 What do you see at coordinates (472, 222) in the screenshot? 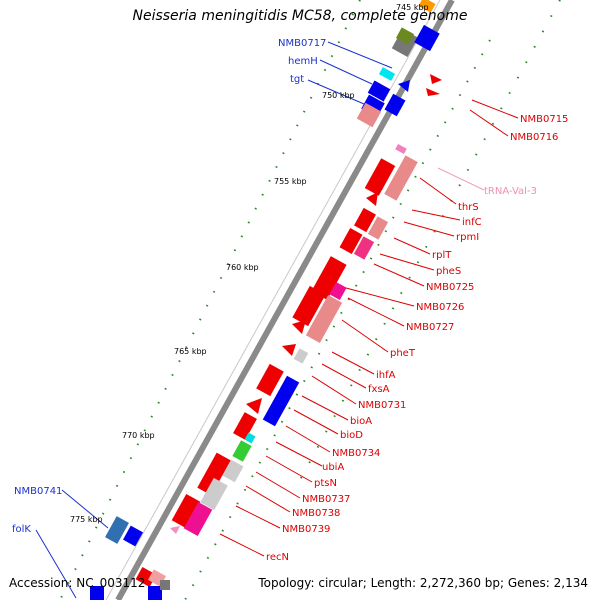
I see `gene-label: infC` at bounding box center [472, 222].